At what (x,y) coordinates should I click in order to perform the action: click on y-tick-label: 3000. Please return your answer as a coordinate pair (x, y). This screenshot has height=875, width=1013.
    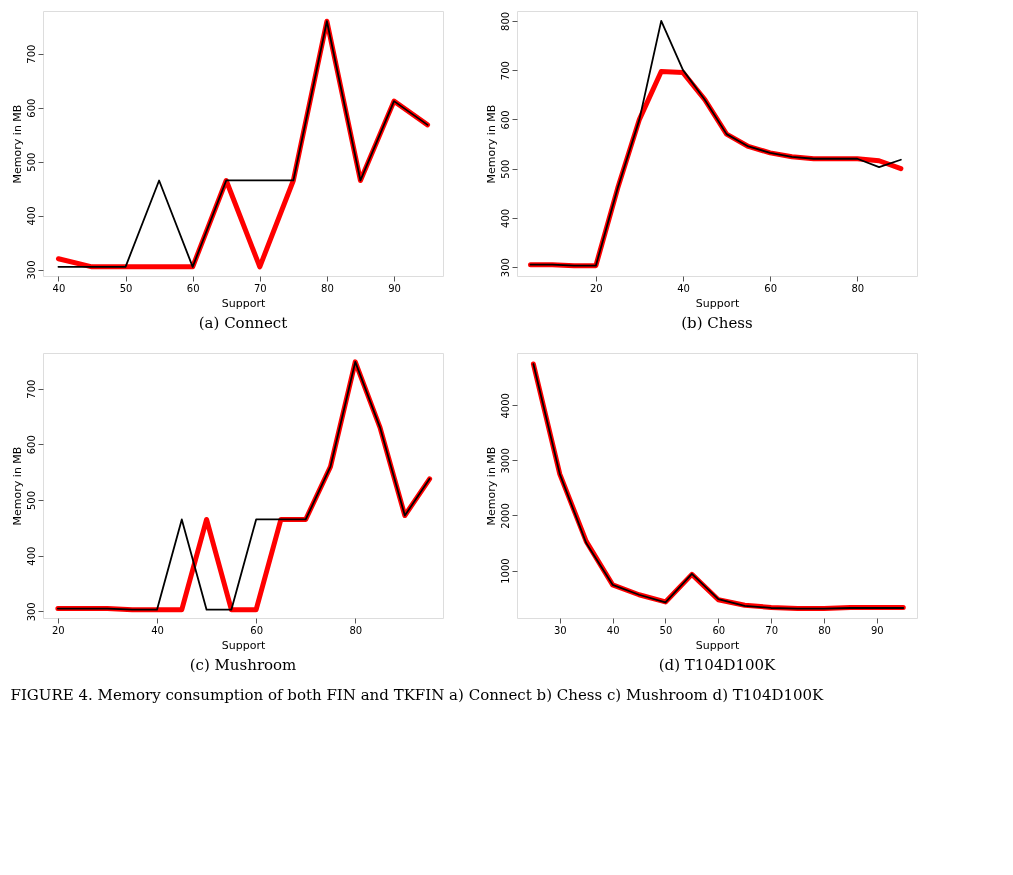
    Looking at the image, I should click on (505, 461).